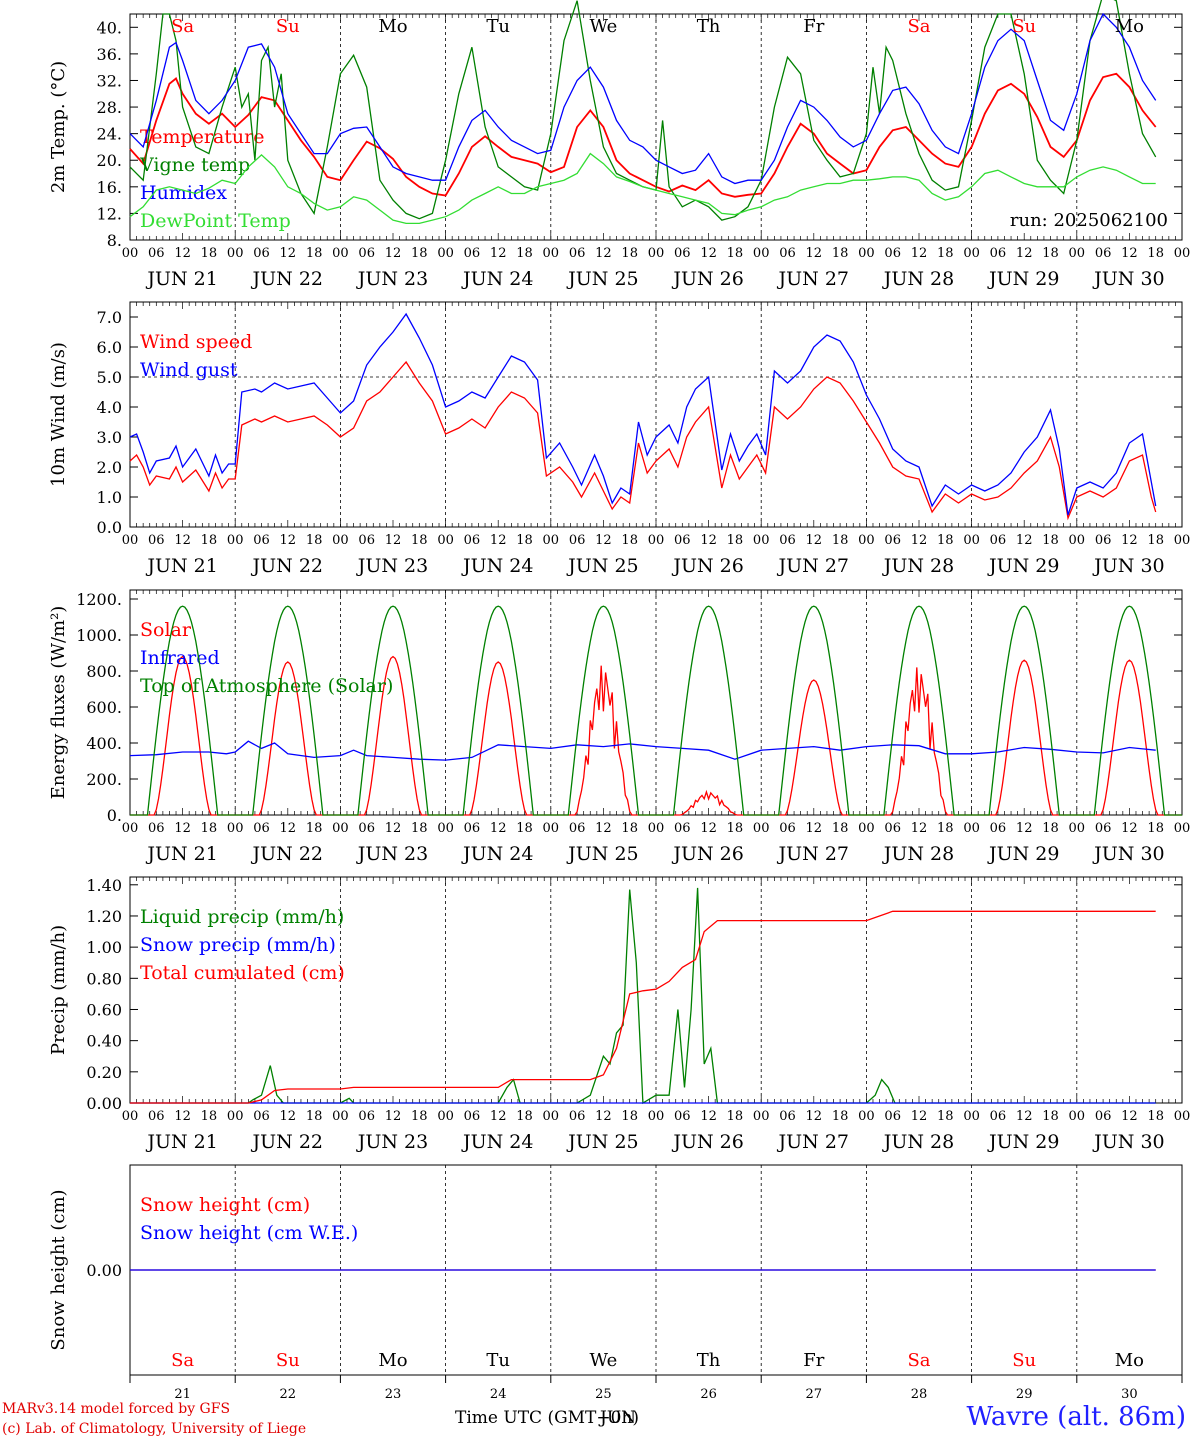  Describe the element at coordinates (1129, 1394) in the screenshot. I see `day-number: 30` at that location.